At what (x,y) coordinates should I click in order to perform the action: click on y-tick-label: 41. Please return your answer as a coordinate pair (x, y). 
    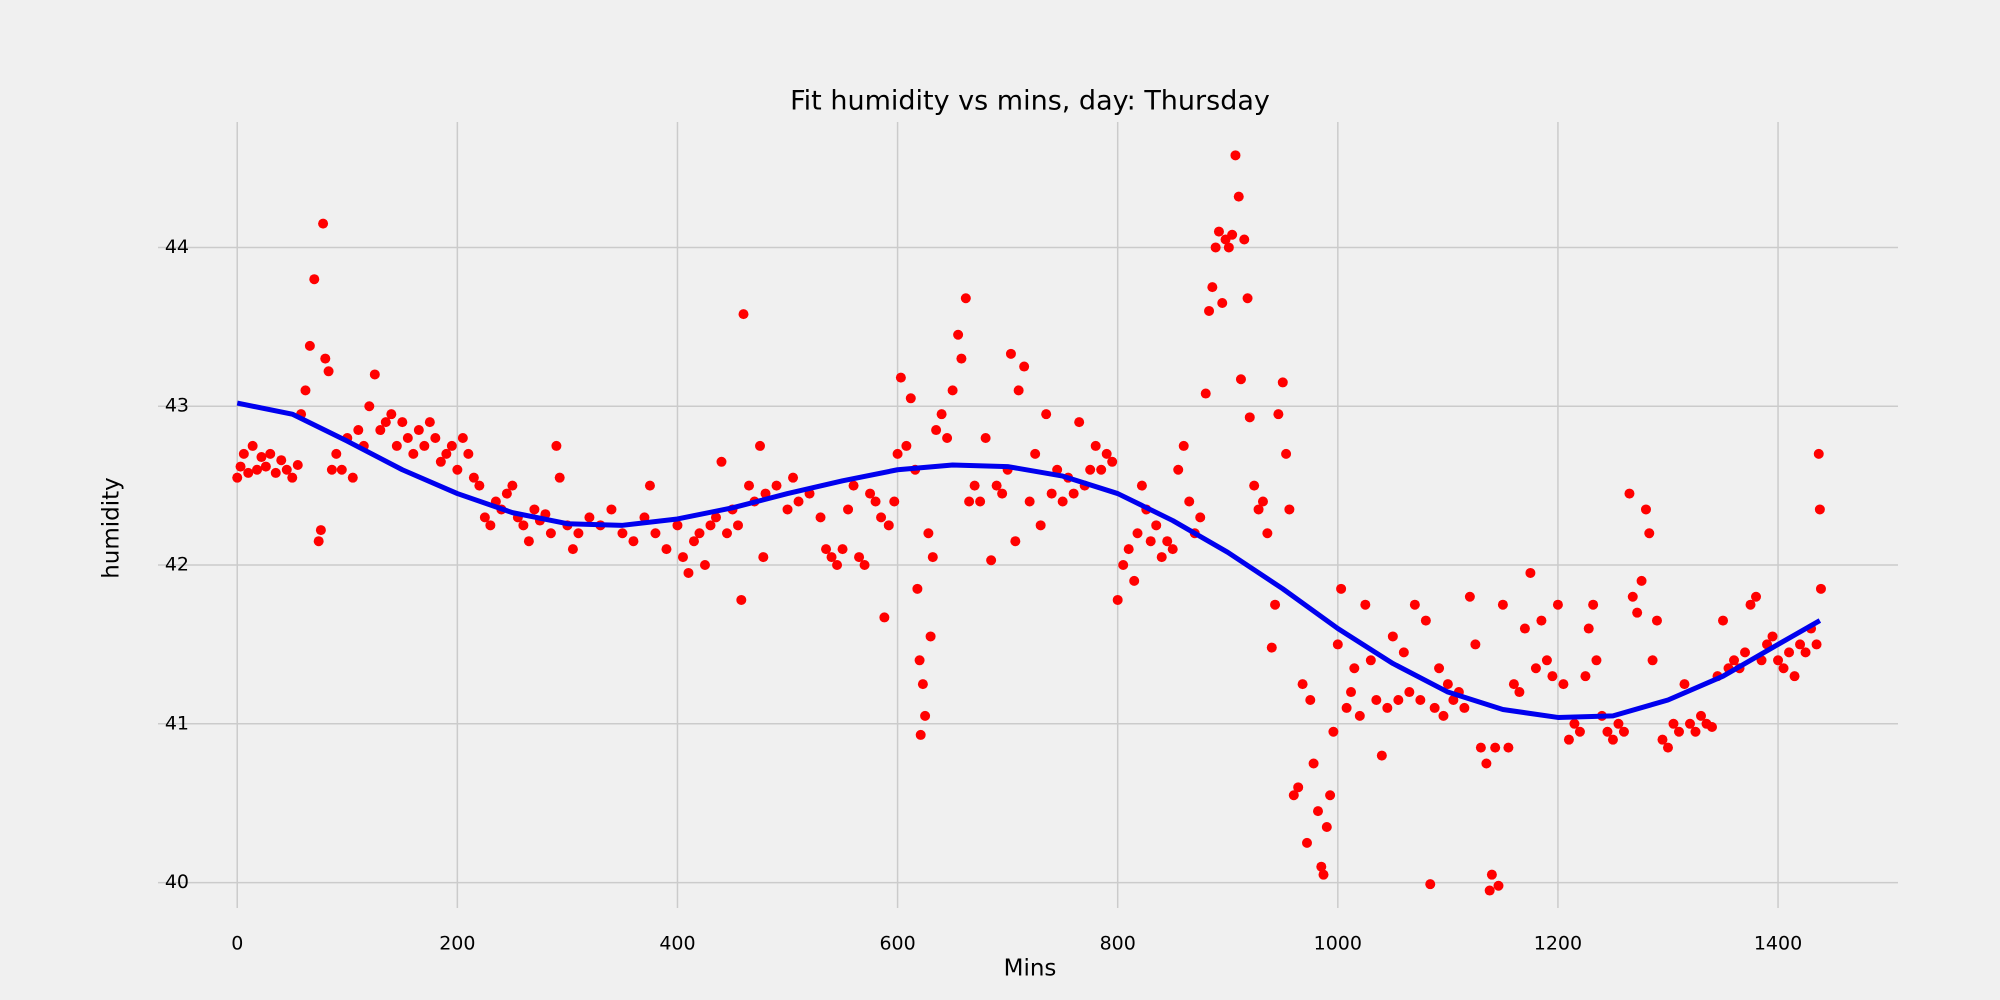
    Looking at the image, I should click on (177, 723).